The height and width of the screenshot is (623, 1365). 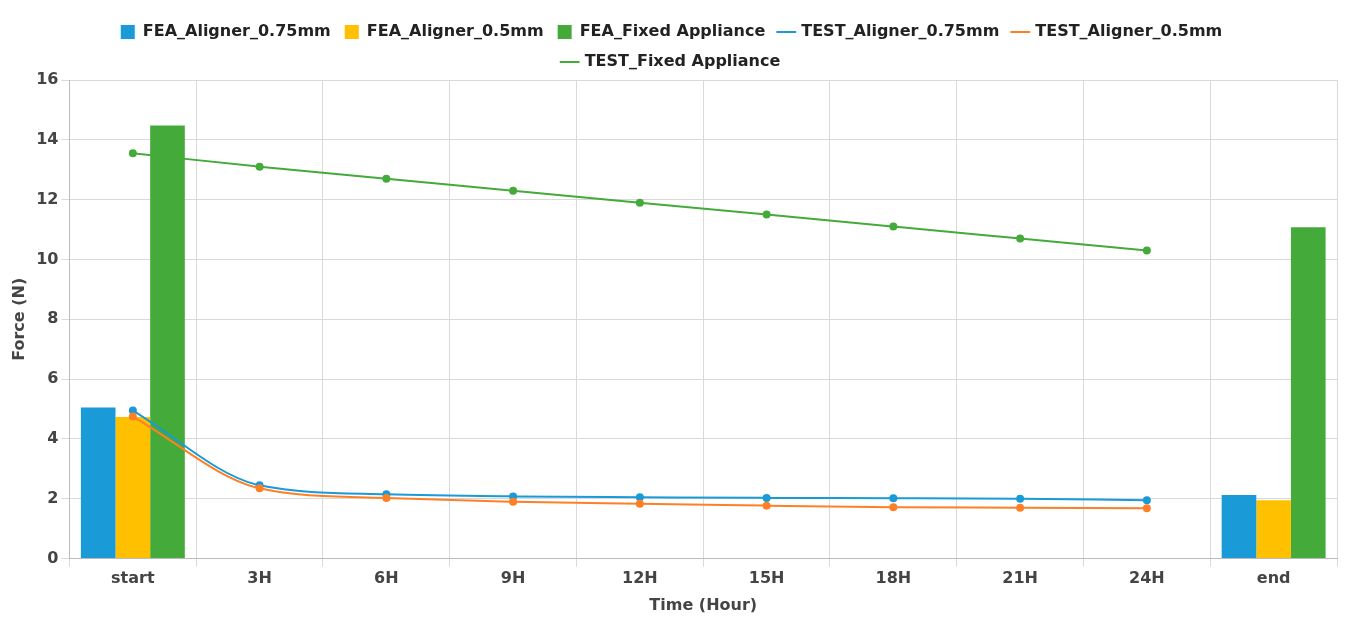 I want to click on legend-label: TEST_Aligner_0.75mm, so click(x=900, y=31).